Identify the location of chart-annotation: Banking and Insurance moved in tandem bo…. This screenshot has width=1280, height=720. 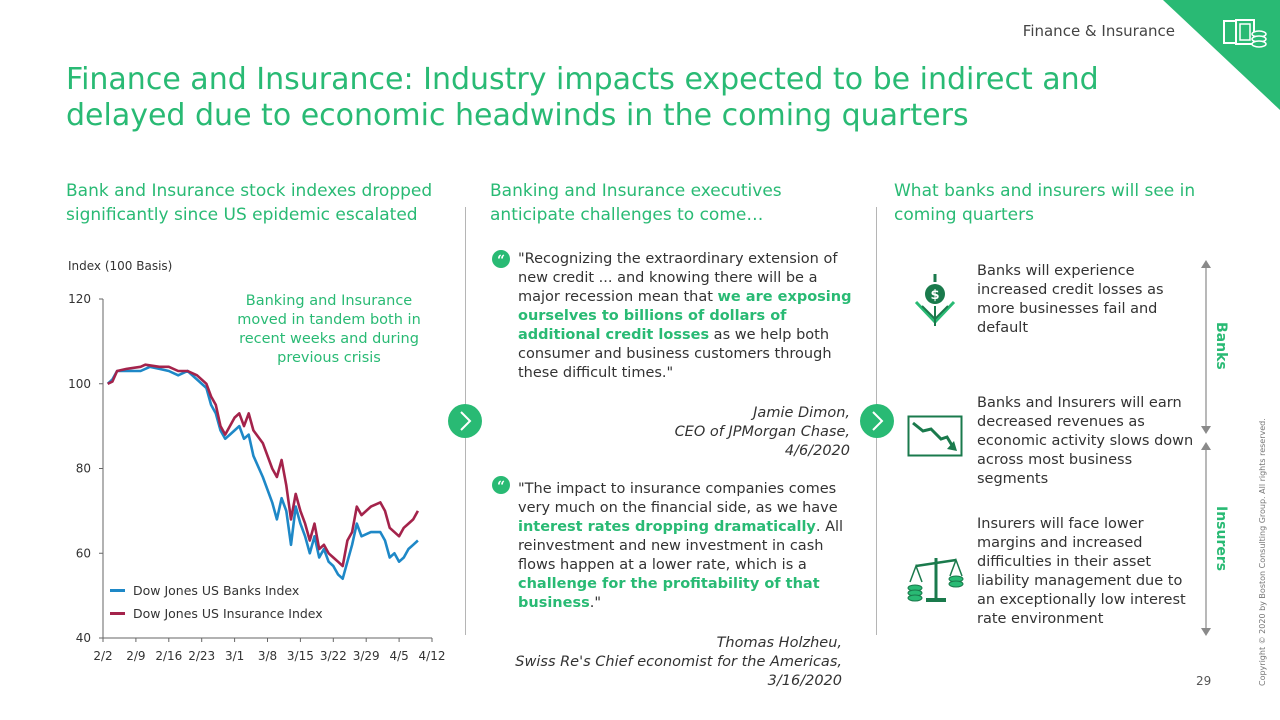
(329, 329).